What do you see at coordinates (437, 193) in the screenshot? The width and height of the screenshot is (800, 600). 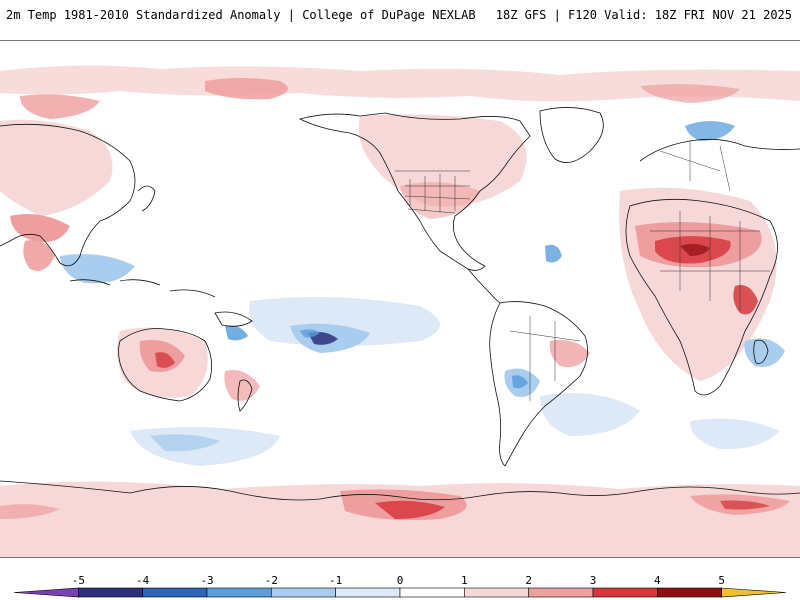 I see `boundary-us-states` at bounding box center [437, 193].